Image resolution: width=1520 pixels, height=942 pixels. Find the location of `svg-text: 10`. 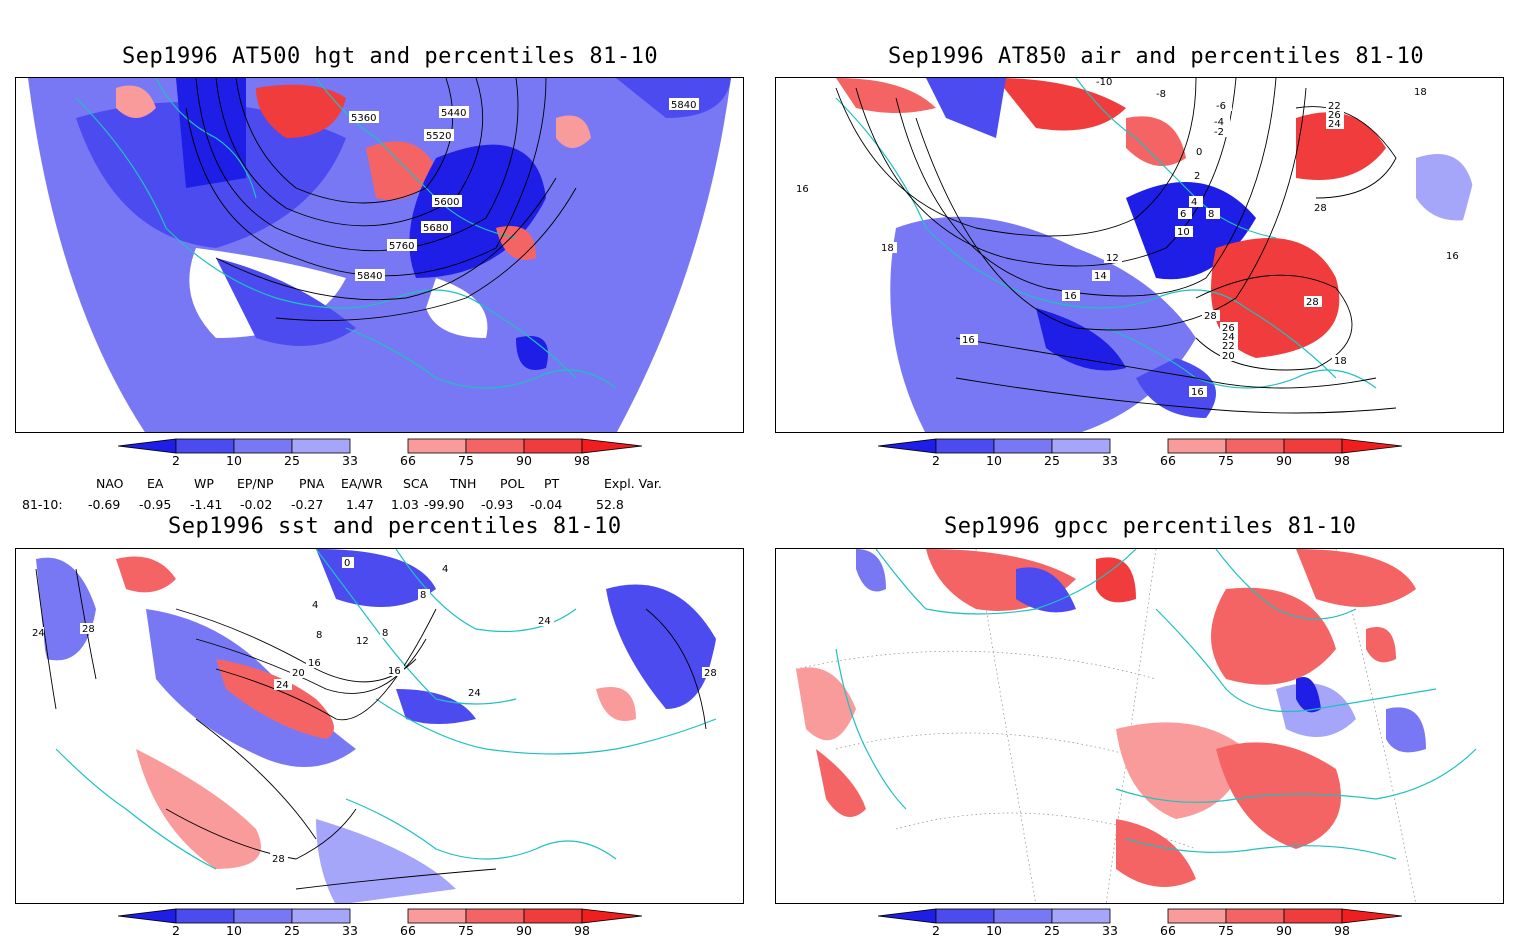

svg-text: 10 is located at coordinates (1183, 232).